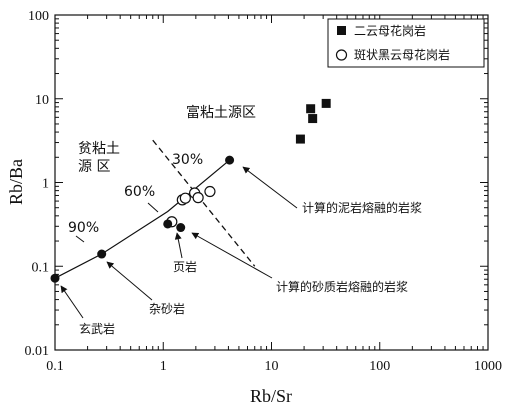 The height and width of the screenshot is (408, 510). What do you see at coordinates (271, 396) in the screenshot?
I see `x-axis-title: Rb/Sr` at bounding box center [271, 396].